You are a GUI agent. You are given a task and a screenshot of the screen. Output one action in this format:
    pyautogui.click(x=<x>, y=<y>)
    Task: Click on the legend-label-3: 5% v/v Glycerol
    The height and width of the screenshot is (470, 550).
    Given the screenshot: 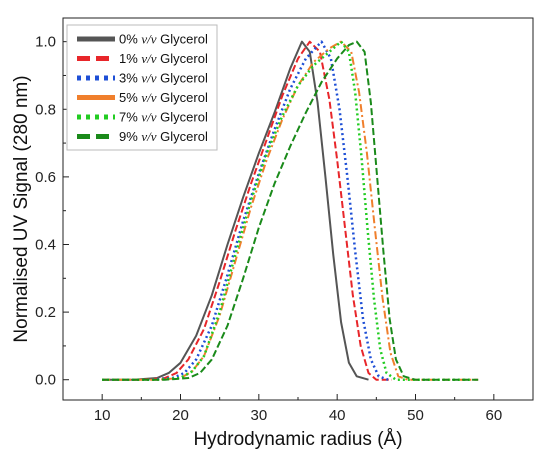 What is the action you would take?
    pyautogui.click(x=163, y=97)
    